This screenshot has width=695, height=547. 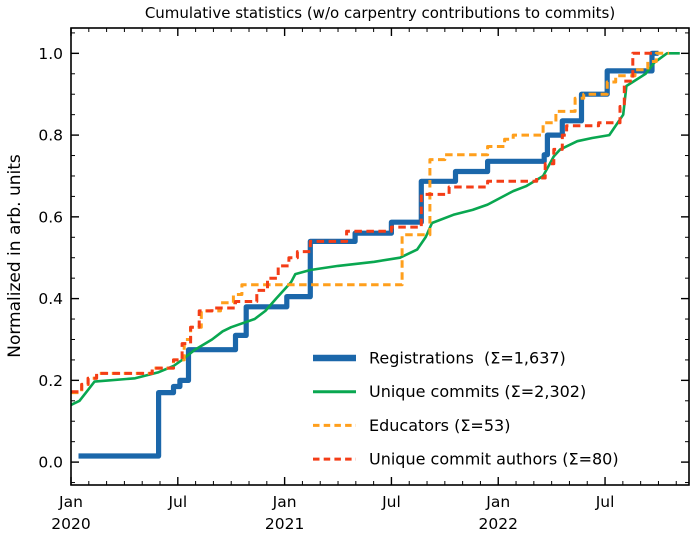 I want to click on legend-item-label: Educators (Σ=53), so click(x=439, y=425).